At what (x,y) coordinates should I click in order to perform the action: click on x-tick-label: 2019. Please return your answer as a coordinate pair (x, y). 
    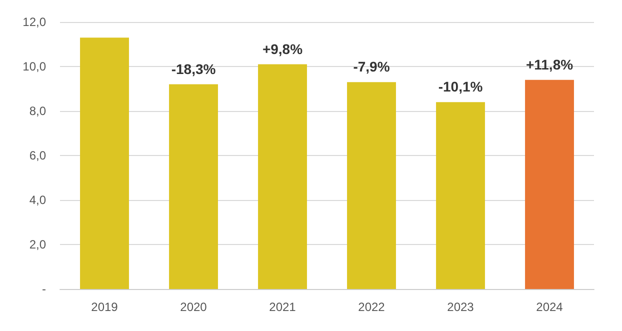
    Looking at the image, I should click on (104, 307).